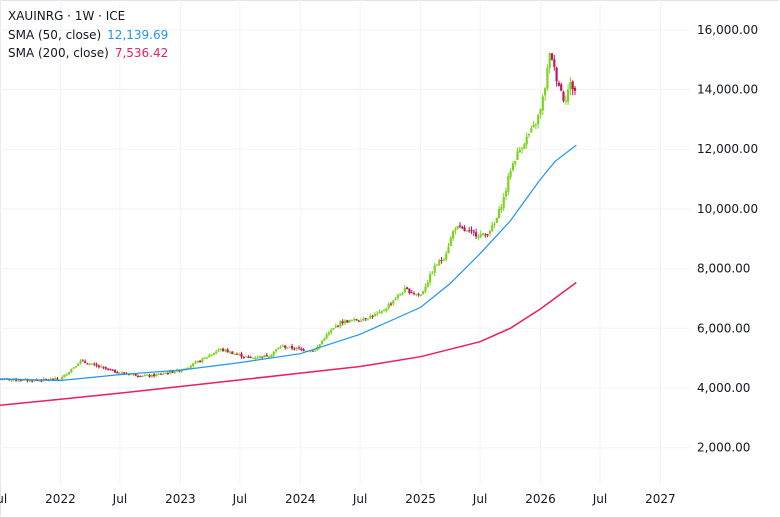 This screenshot has height=517, width=780. I want to click on legend-symbol-row: XAUINRG · 1W · ICE, so click(88, 16).